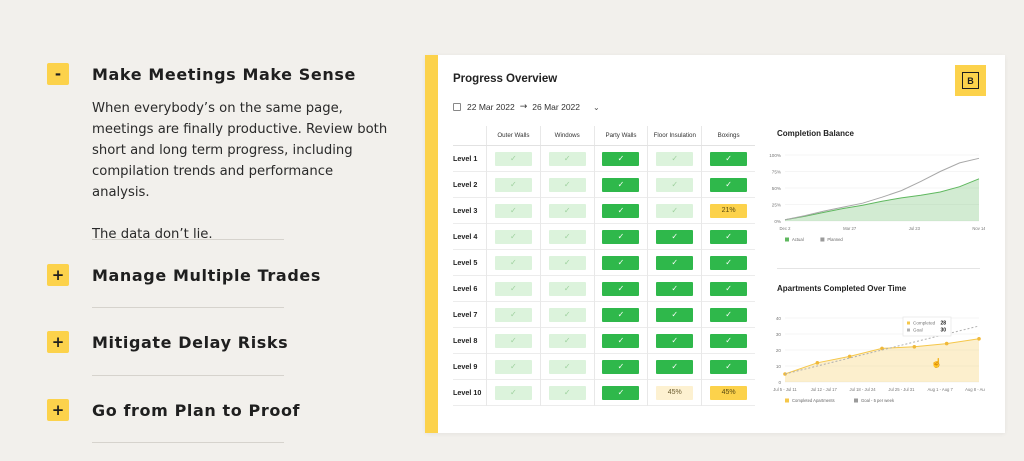  What do you see at coordinates (465, 288) in the screenshot?
I see `row-label: Level 6` at bounding box center [465, 288].